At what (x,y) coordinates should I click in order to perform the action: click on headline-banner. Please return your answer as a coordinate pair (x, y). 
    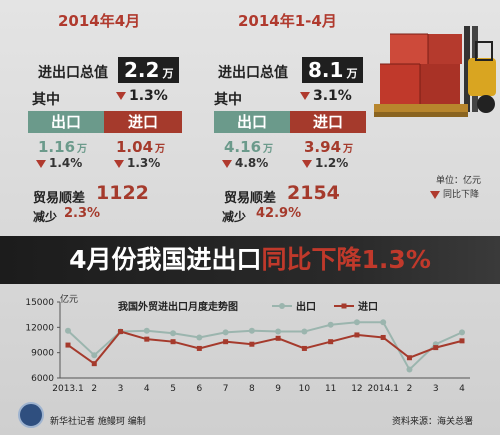
    Looking at the image, I should click on (250, 260).